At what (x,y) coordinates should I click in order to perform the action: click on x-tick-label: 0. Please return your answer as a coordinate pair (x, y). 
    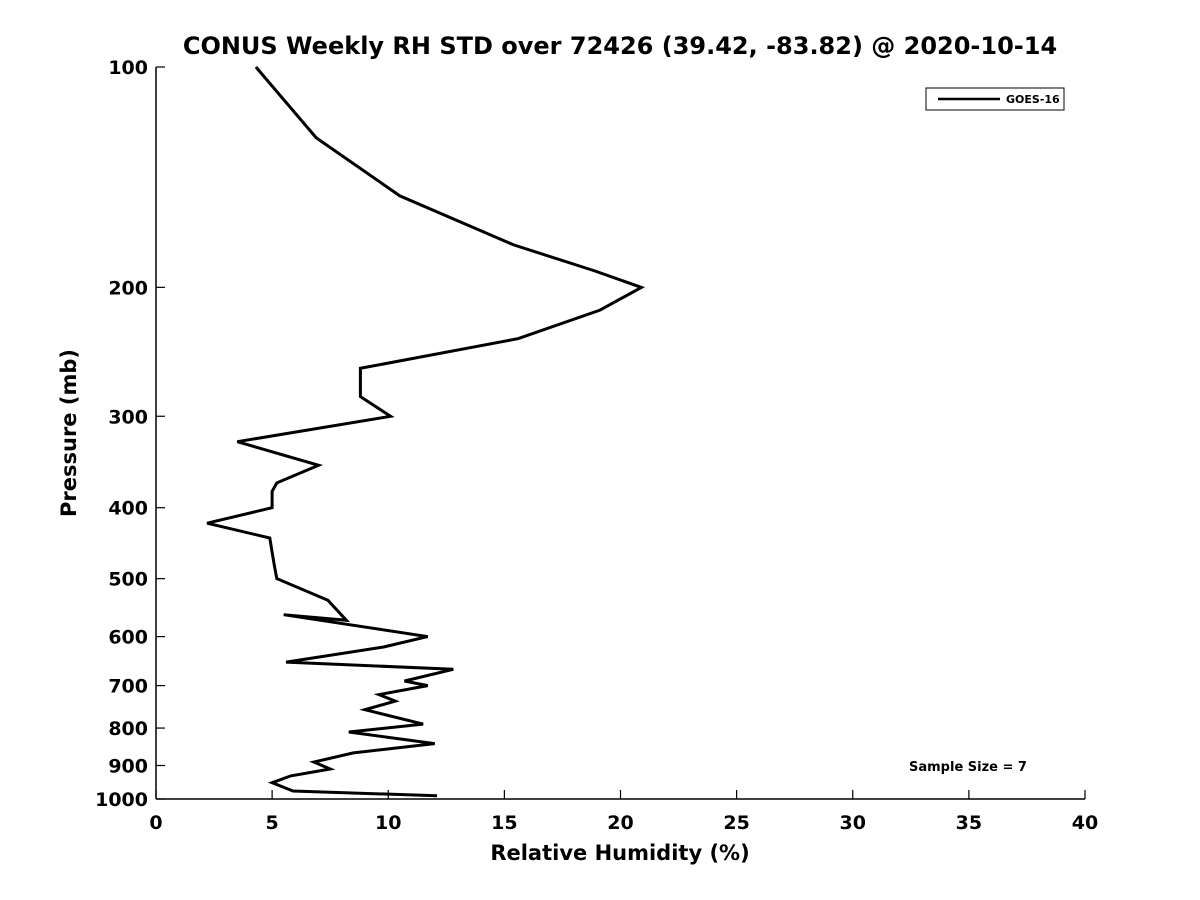
    Looking at the image, I should click on (155, 823).